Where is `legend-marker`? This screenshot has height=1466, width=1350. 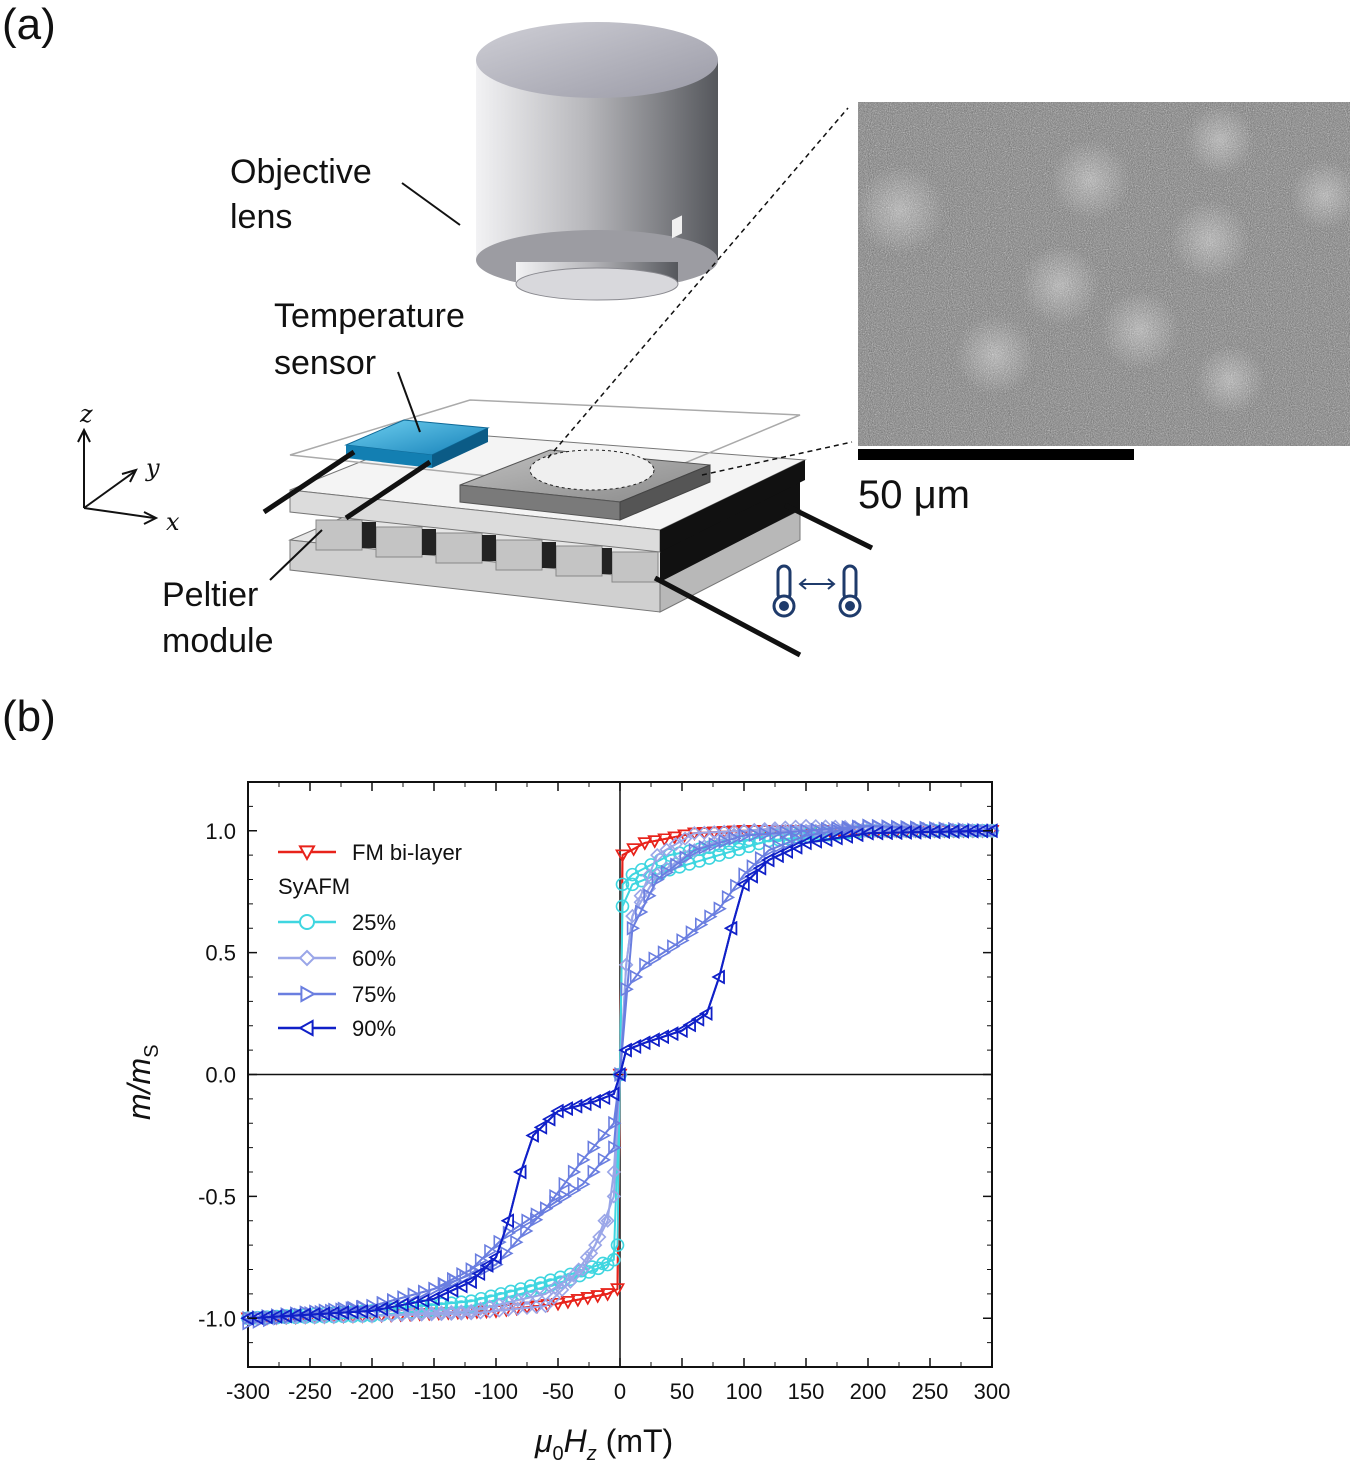
legend-marker is located at coordinates (305, 1028).